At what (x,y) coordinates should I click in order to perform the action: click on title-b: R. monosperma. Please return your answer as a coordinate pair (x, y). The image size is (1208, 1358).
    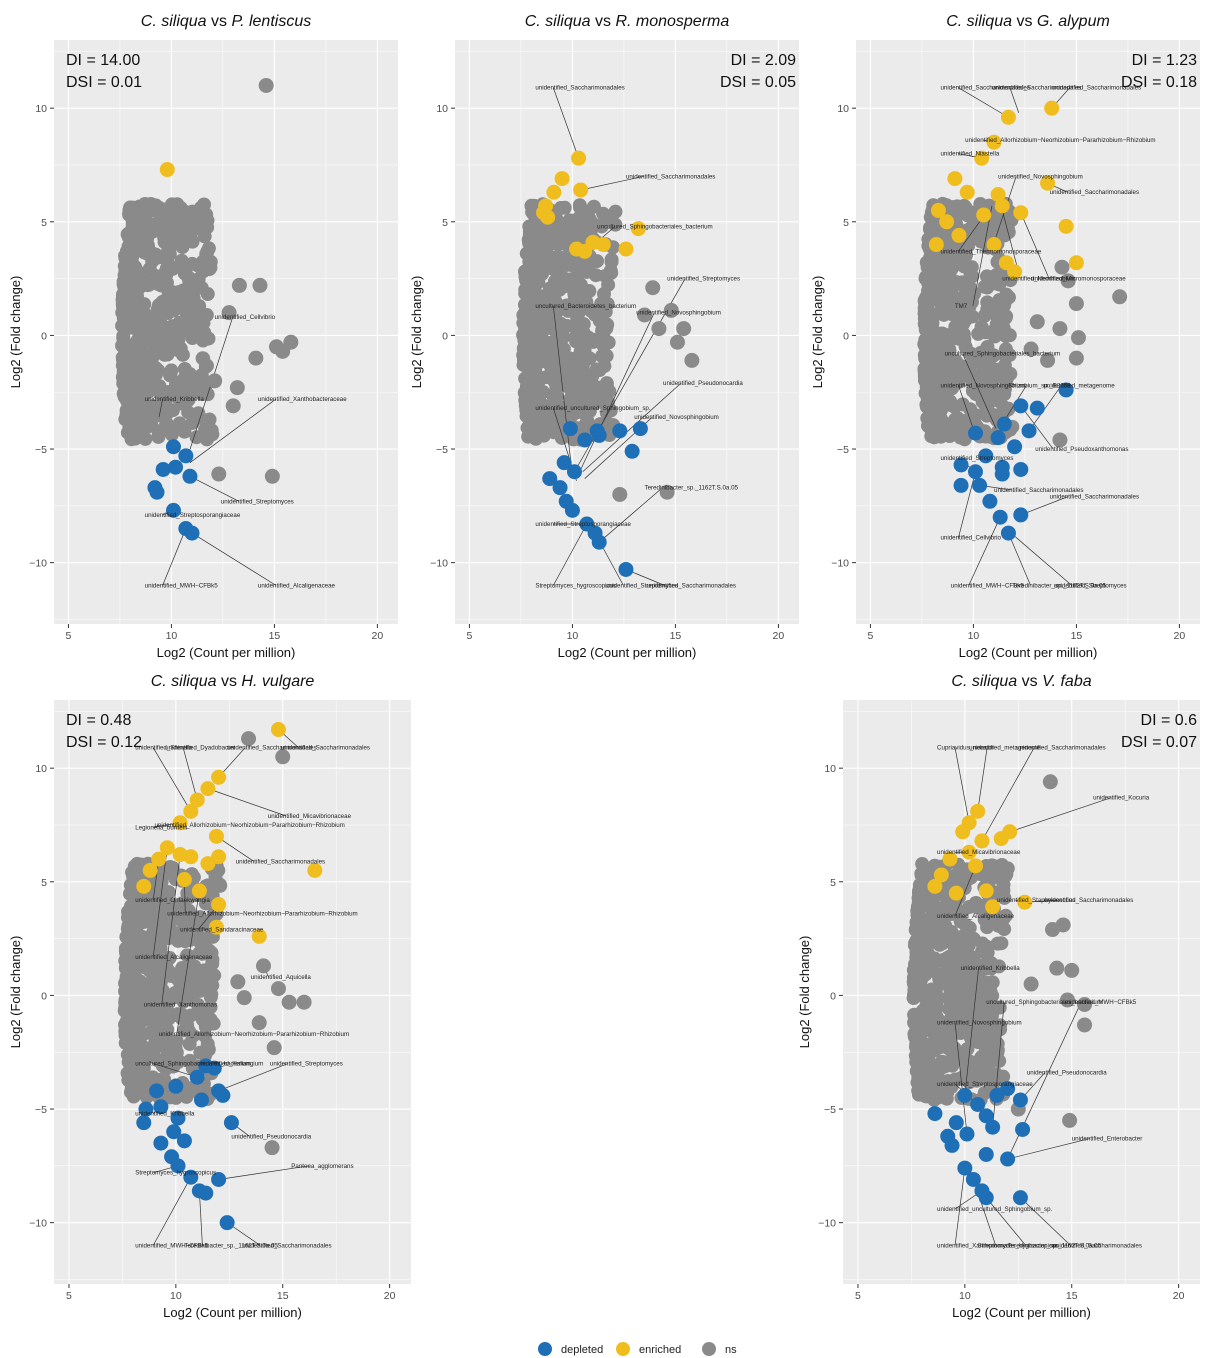
    Looking at the image, I should click on (672, 21).